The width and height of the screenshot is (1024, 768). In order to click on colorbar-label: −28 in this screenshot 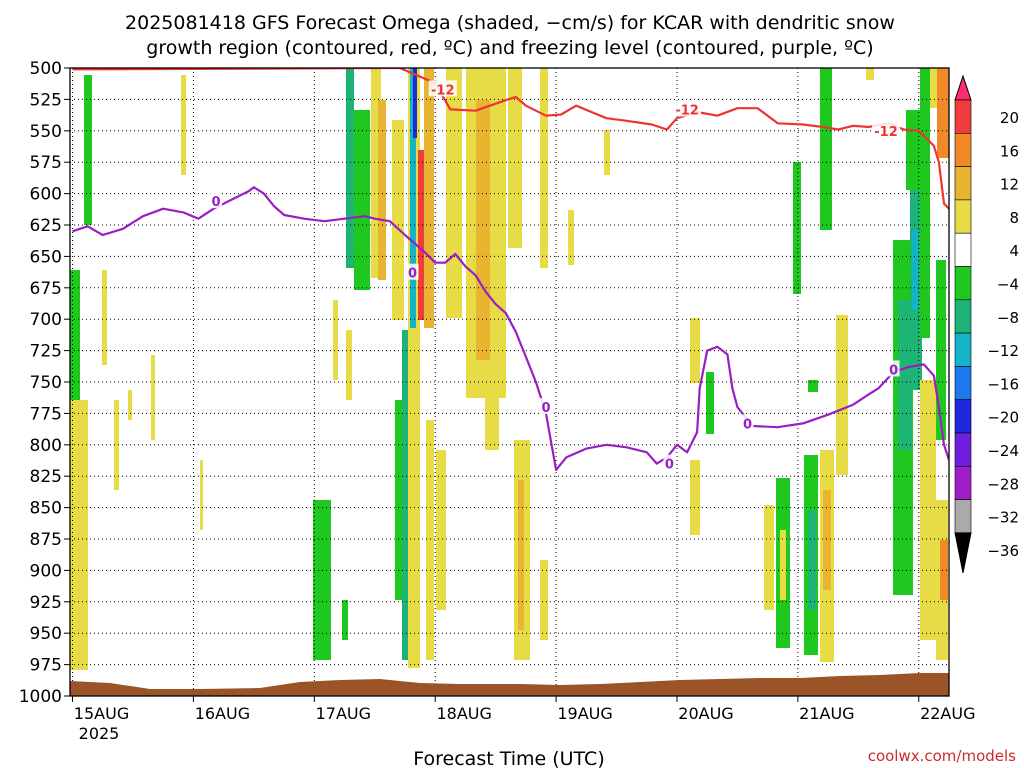, I will do `click(1003, 484)`.